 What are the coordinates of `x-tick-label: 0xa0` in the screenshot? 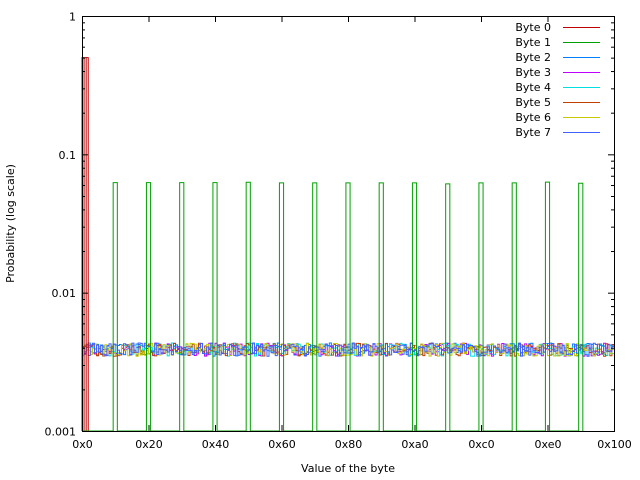 It's located at (414, 444).